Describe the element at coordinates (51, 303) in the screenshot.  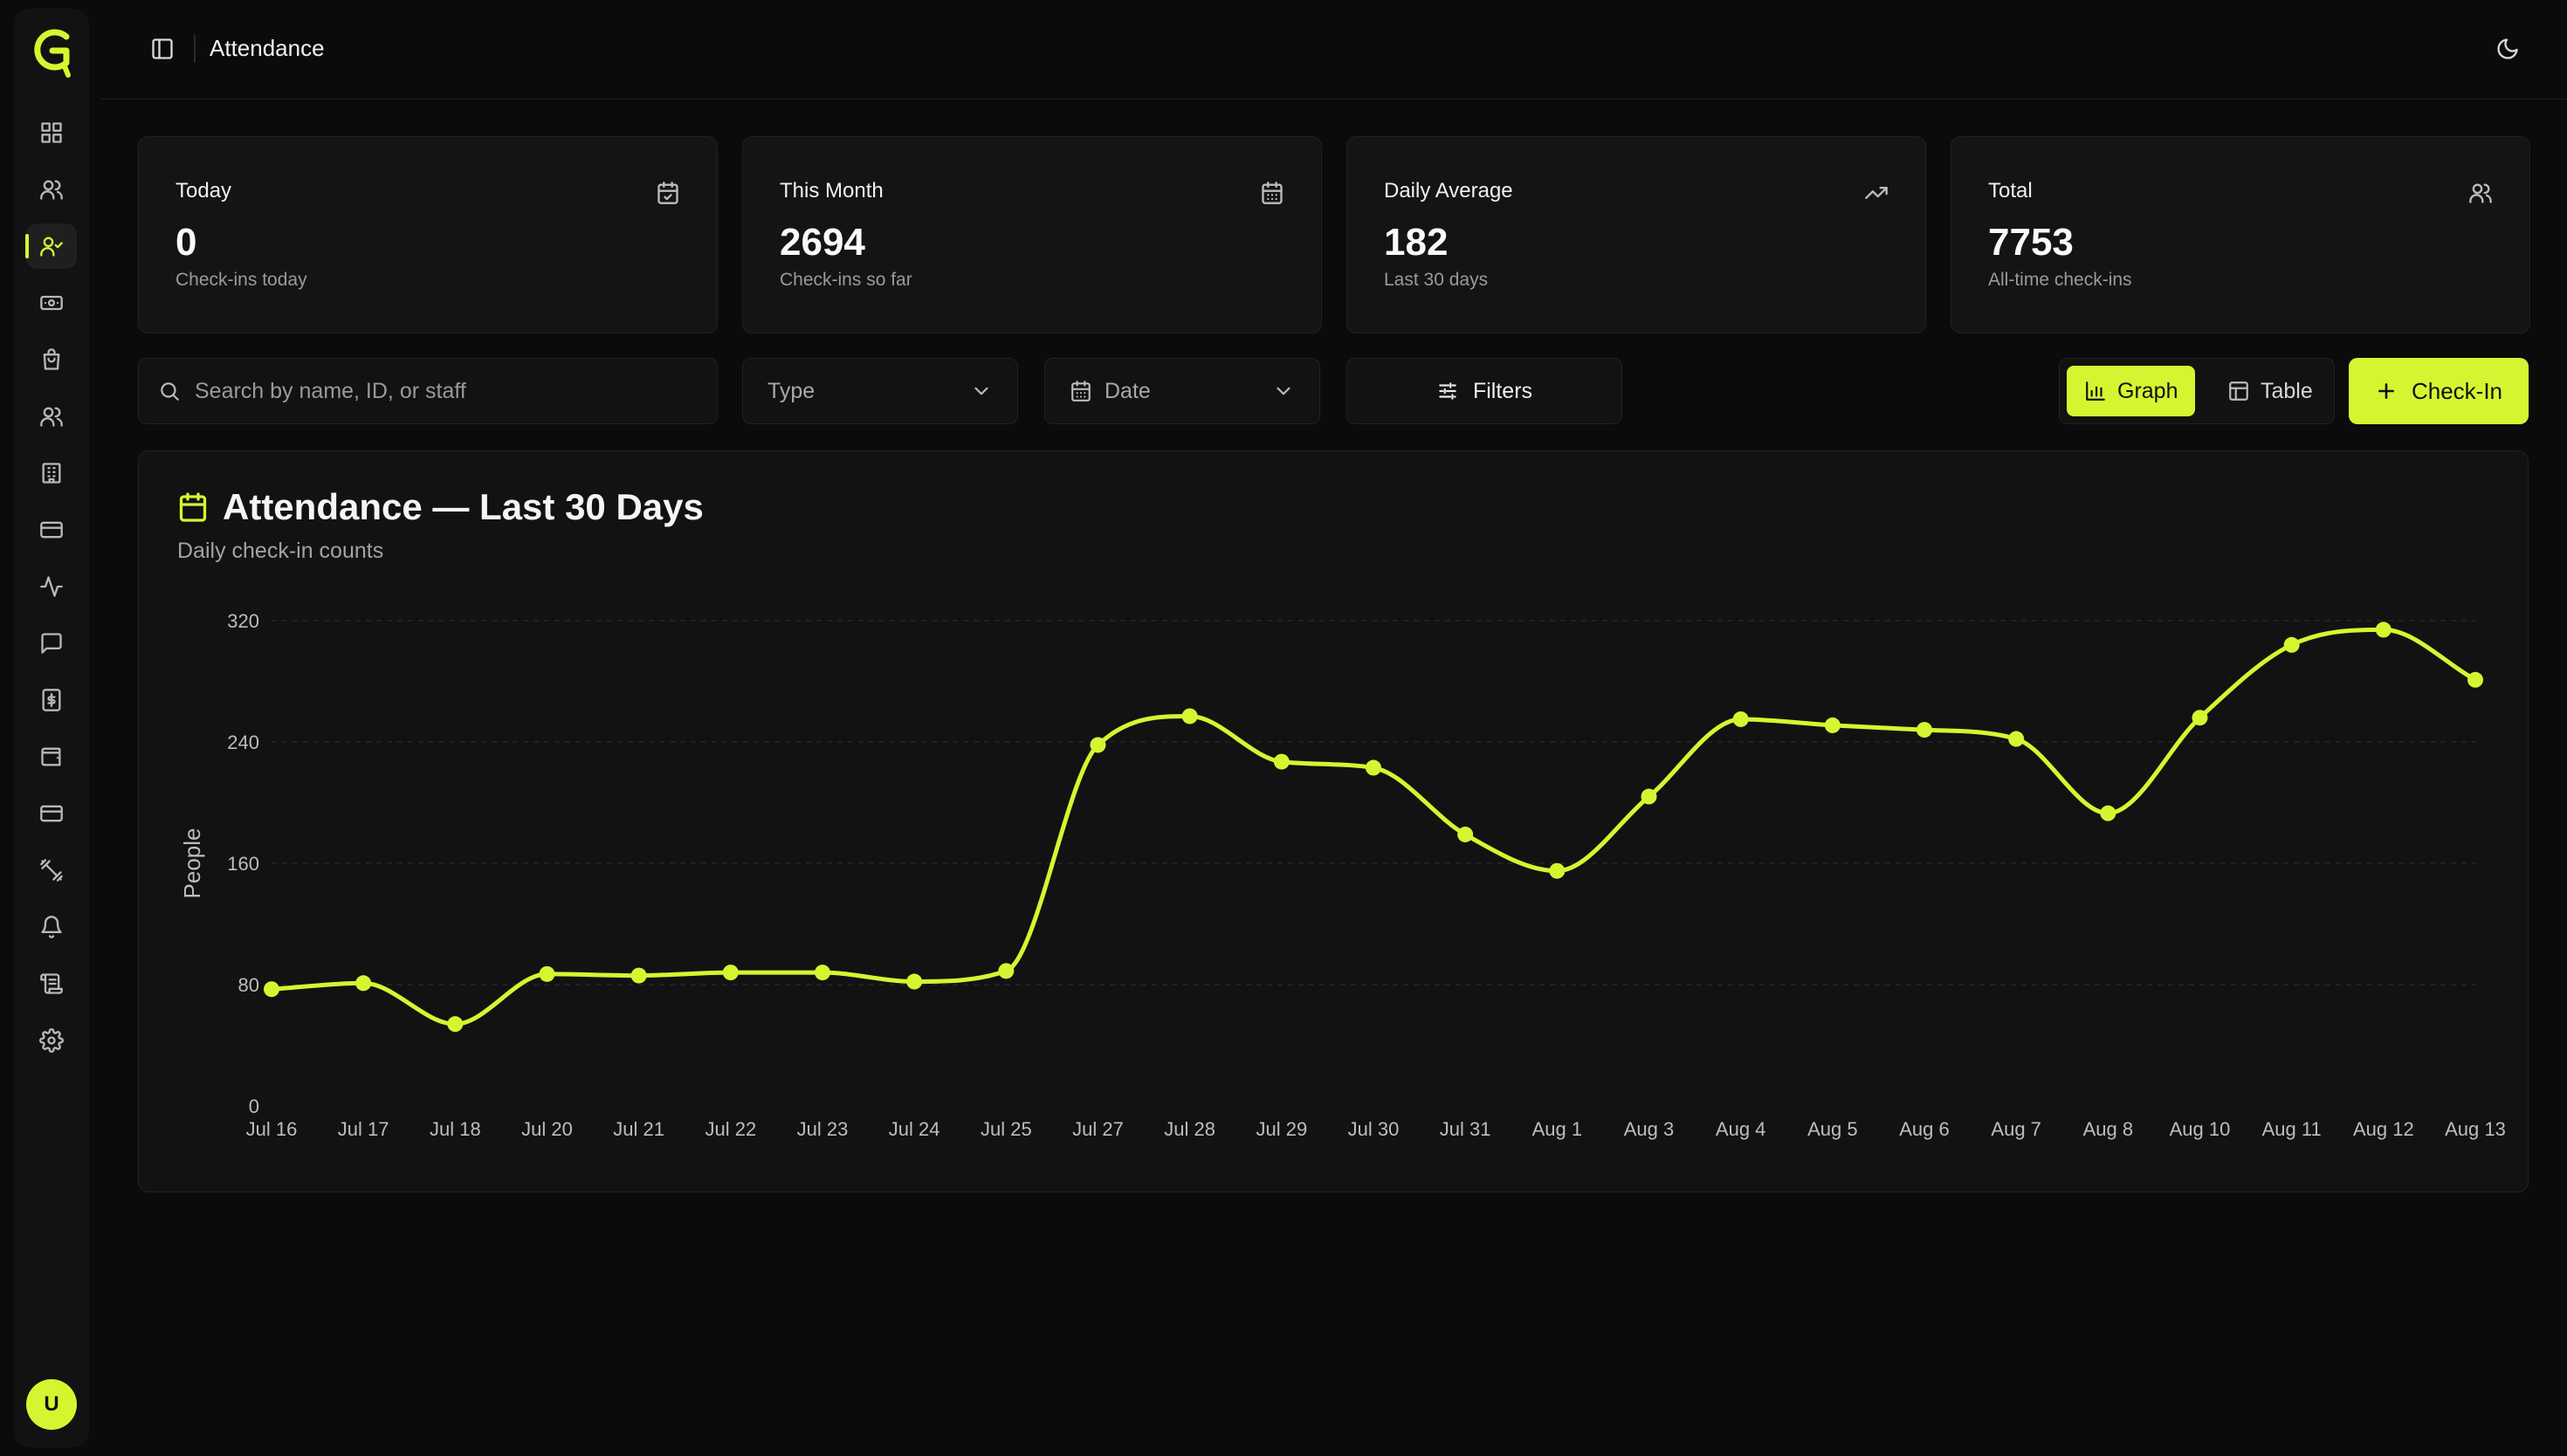
I see `nav-payments` at that location.